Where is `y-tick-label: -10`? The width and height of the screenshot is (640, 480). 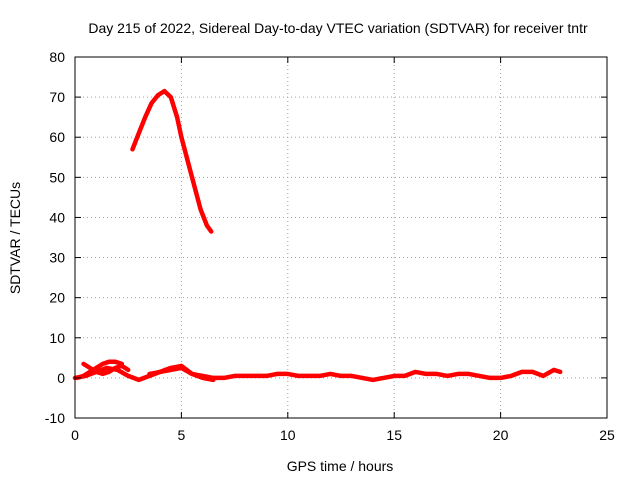
y-tick-label: -10 is located at coordinates (55, 418).